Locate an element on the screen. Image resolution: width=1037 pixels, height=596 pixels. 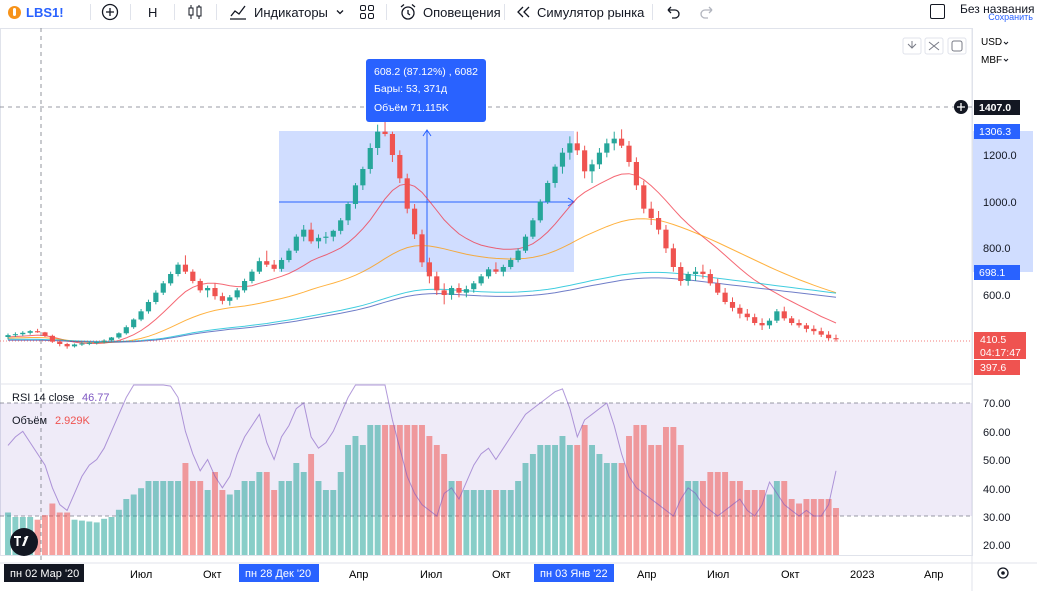
ma-long-line is located at coordinates (422, 310).